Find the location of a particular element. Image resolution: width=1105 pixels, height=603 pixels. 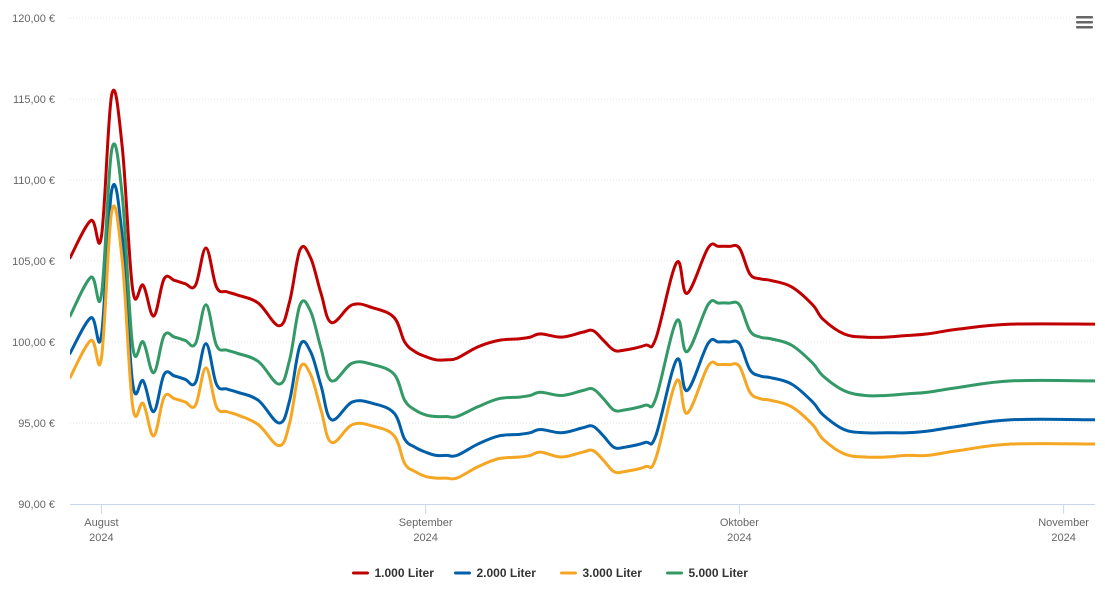

legend-item: 5.000 Liter is located at coordinates (707, 573).